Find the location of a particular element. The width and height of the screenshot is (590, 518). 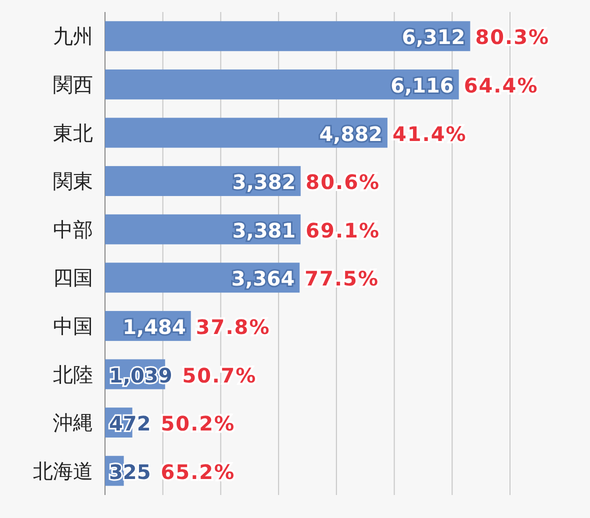

y-tick-label: 関東 is located at coordinates (73, 181).